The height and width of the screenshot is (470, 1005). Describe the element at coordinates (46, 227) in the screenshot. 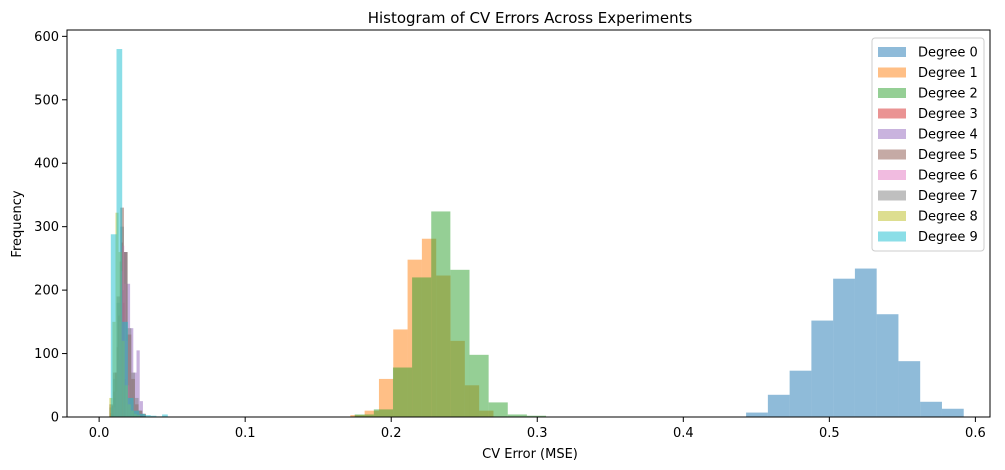

I see `y-tick-label: 300` at that location.